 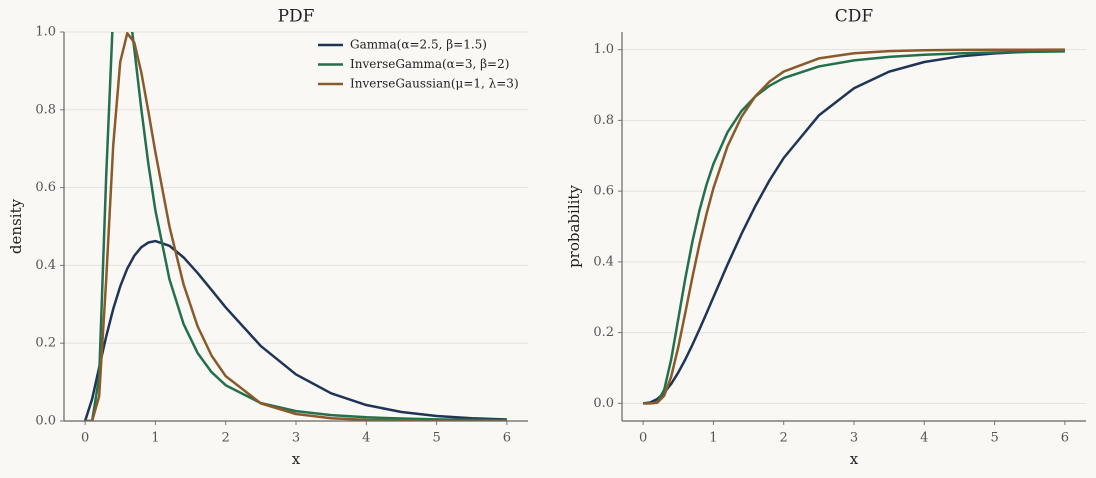 I want to click on y-axis-label: probability, so click(x=574, y=226).